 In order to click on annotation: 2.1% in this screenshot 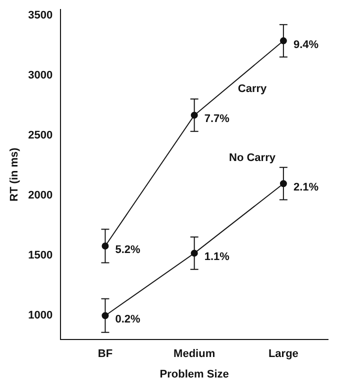, I will do `click(306, 188)`.